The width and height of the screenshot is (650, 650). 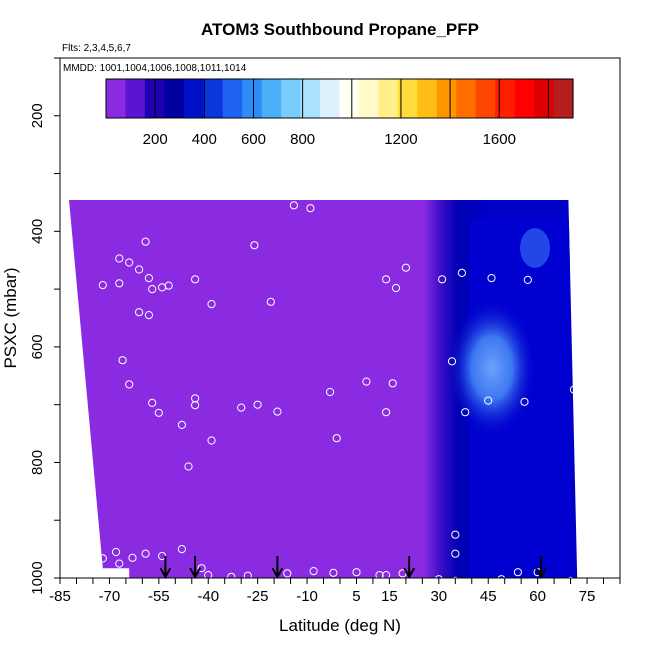 I want to click on x-tick-label: 30, so click(x=438, y=596).